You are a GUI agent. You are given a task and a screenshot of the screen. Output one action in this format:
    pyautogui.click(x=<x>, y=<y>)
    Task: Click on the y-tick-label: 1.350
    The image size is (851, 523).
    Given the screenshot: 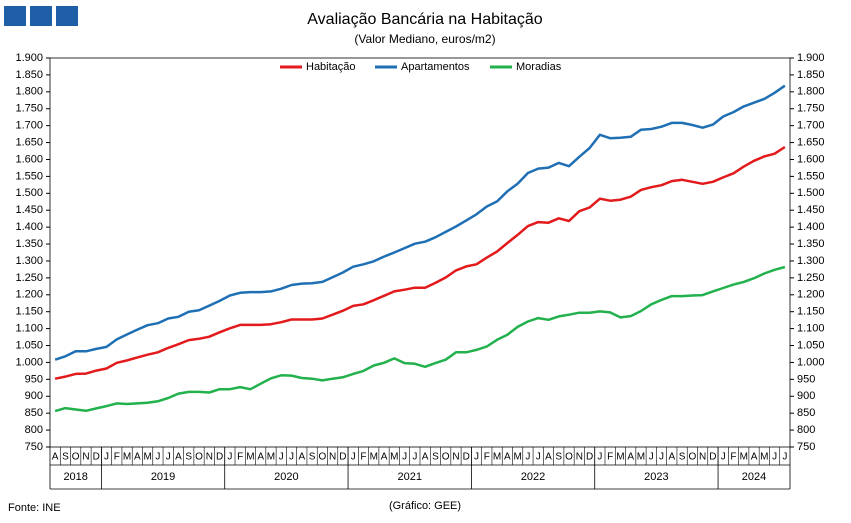 What is the action you would take?
    pyautogui.click(x=29, y=244)
    